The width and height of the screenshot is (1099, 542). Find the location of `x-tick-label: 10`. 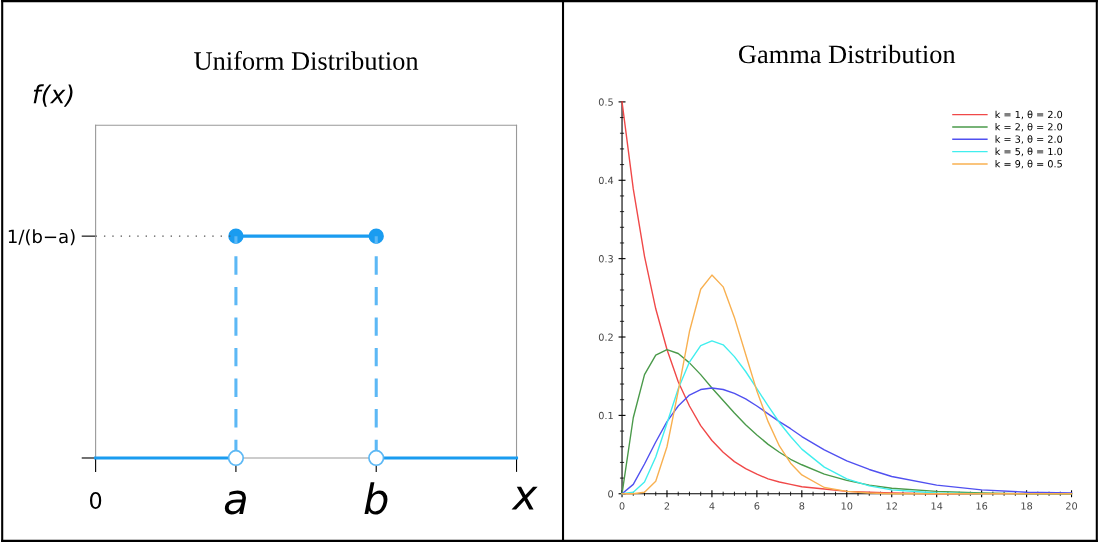

x-tick-label: 10 is located at coordinates (847, 506).